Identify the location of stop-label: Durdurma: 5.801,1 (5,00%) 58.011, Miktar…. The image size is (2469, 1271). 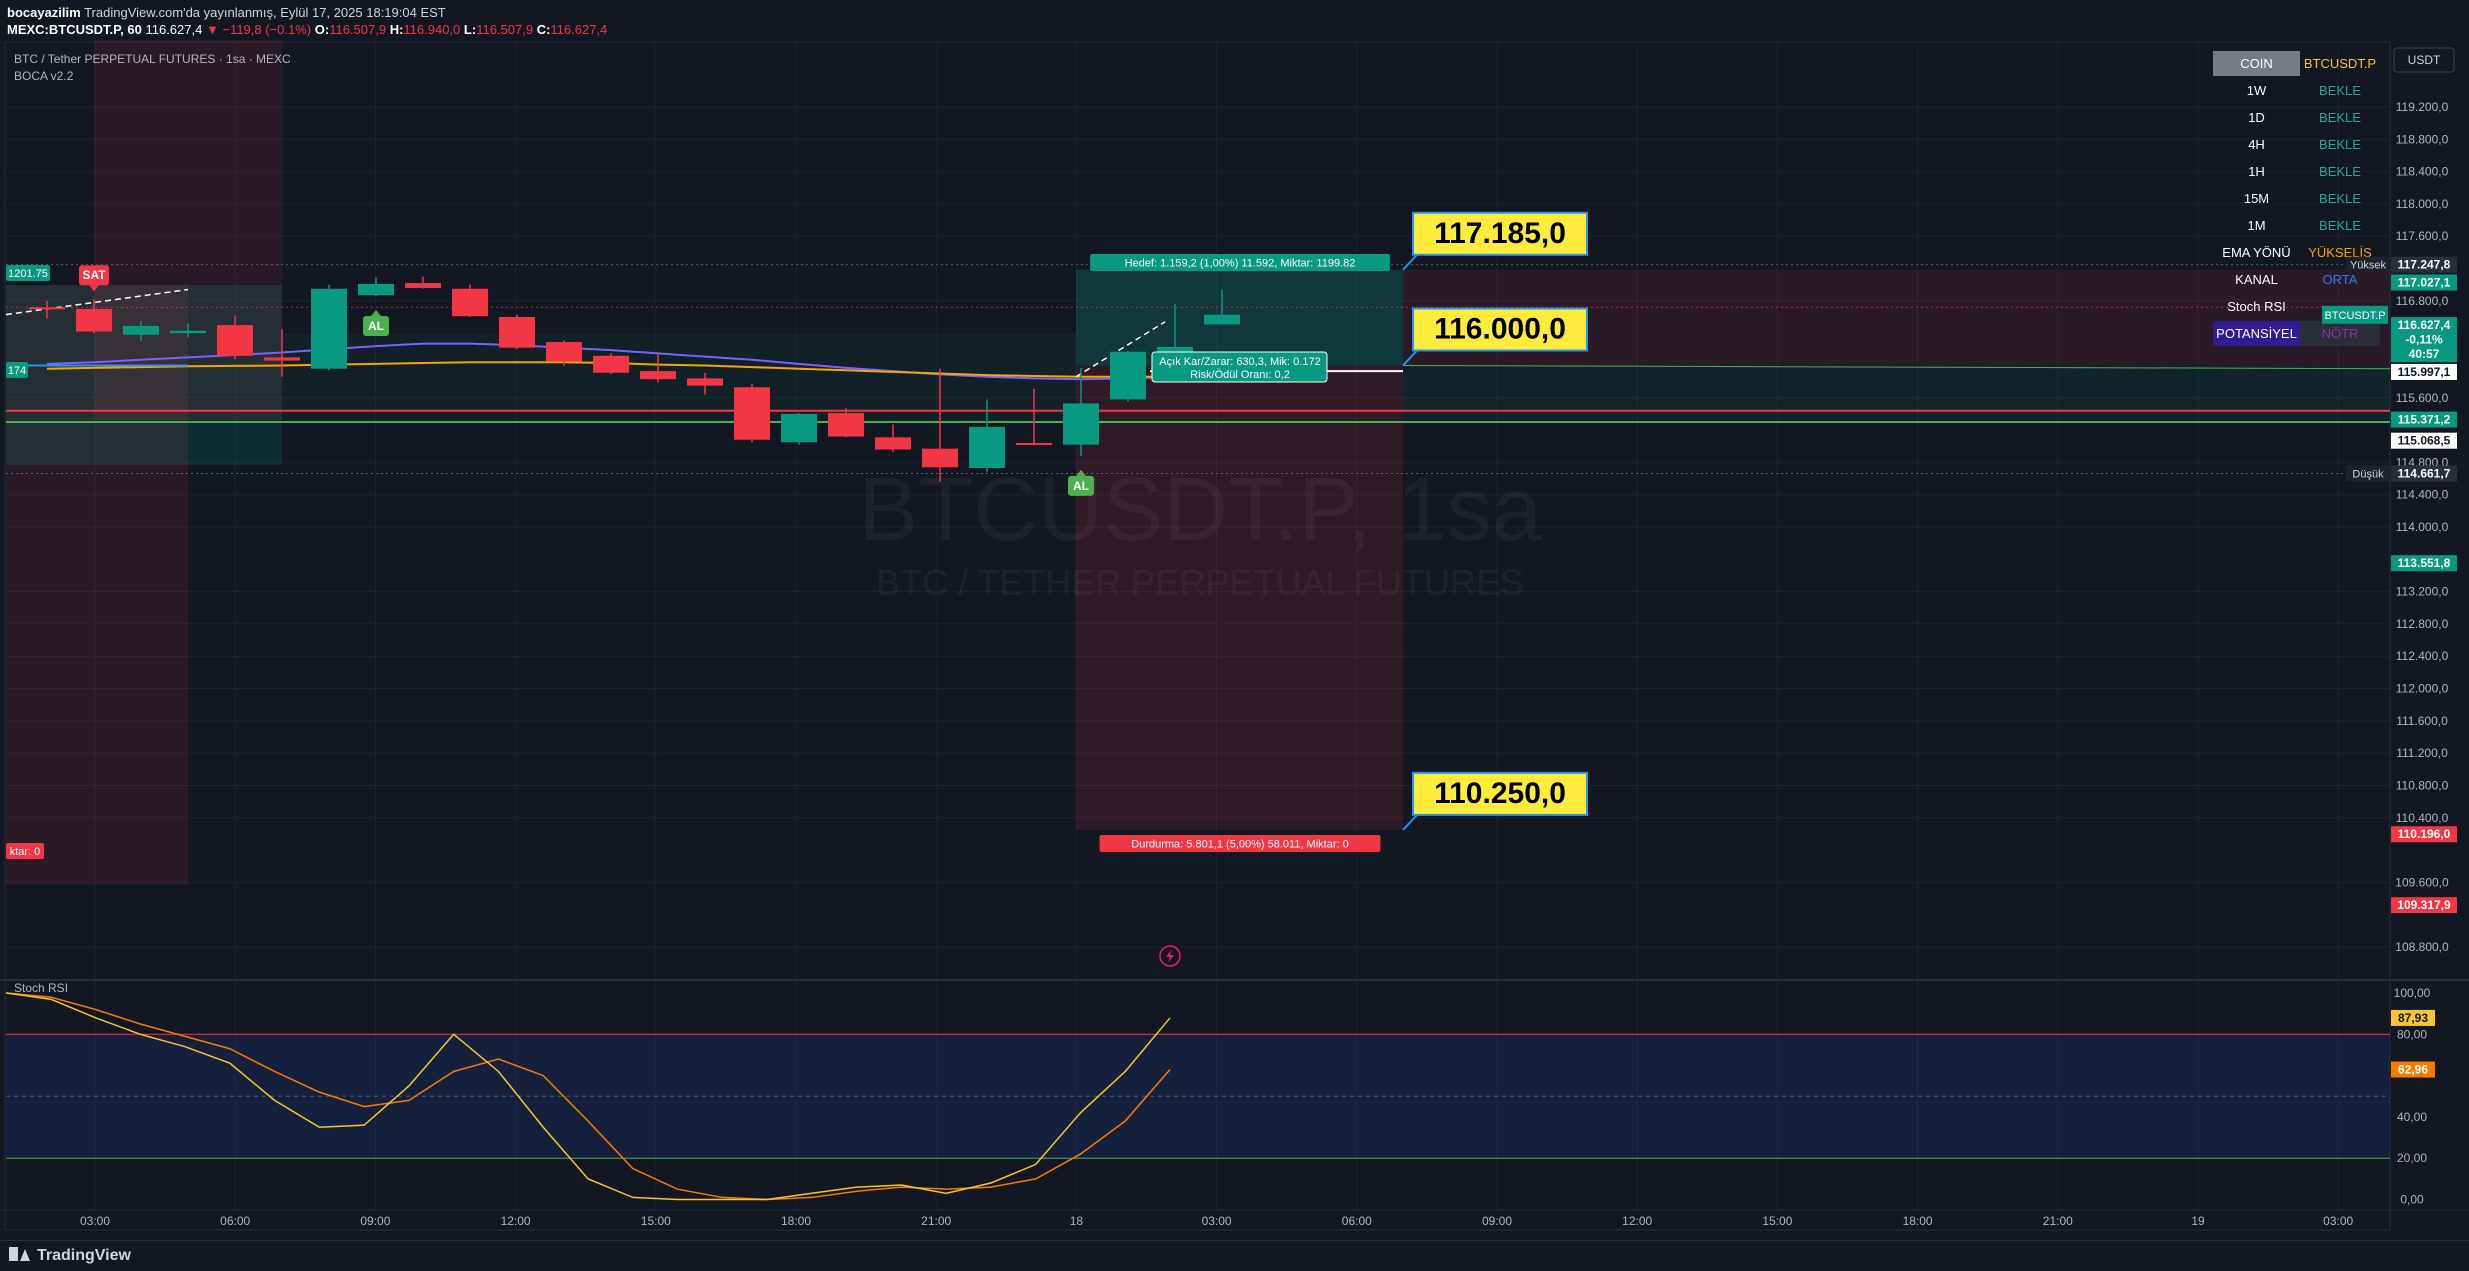
(1240, 843).